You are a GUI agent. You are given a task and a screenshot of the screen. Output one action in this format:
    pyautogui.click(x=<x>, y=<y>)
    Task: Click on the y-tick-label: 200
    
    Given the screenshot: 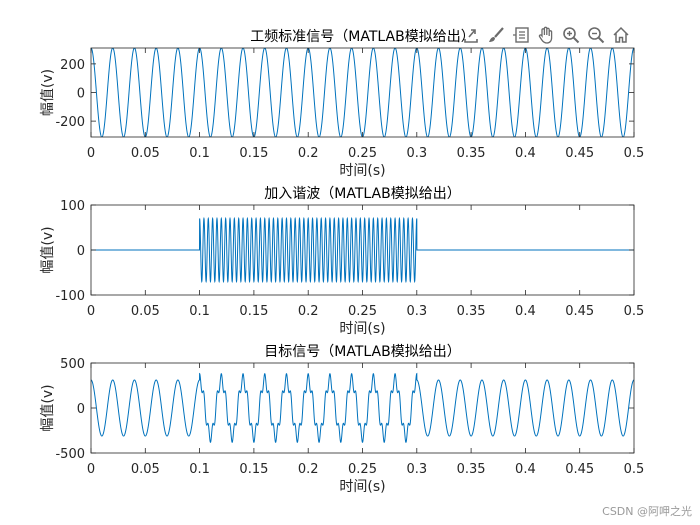 What is the action you would take?
    pyautogui.click(x=72, y=65)
    